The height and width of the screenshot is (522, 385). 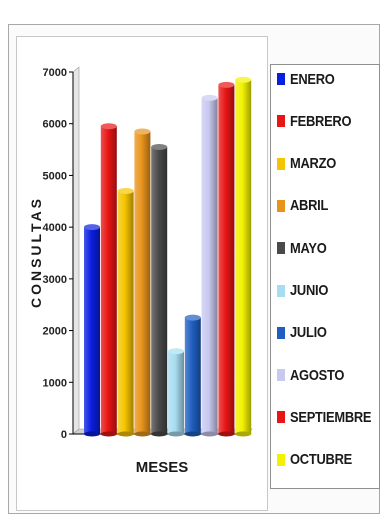 I want to click on legend-item-agosto: AGOSTO, so click(x=315, y=375).